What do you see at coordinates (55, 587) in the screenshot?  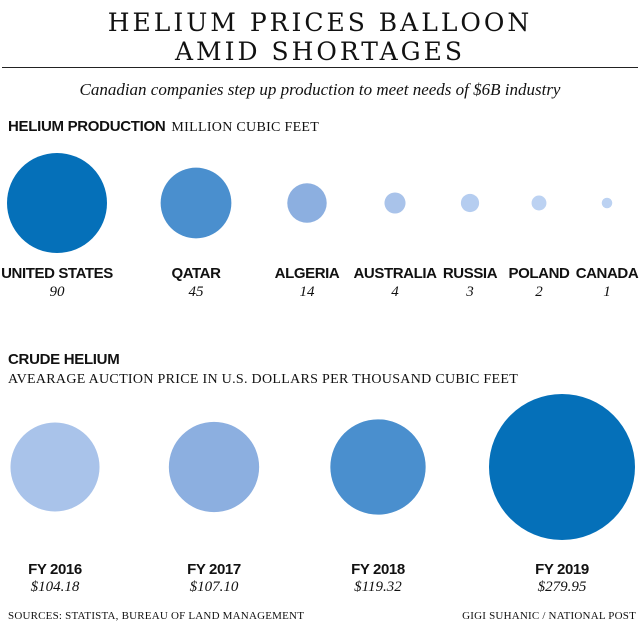 I see `price-value-fy-2016: $104.18` at bounding box center [55, 587].